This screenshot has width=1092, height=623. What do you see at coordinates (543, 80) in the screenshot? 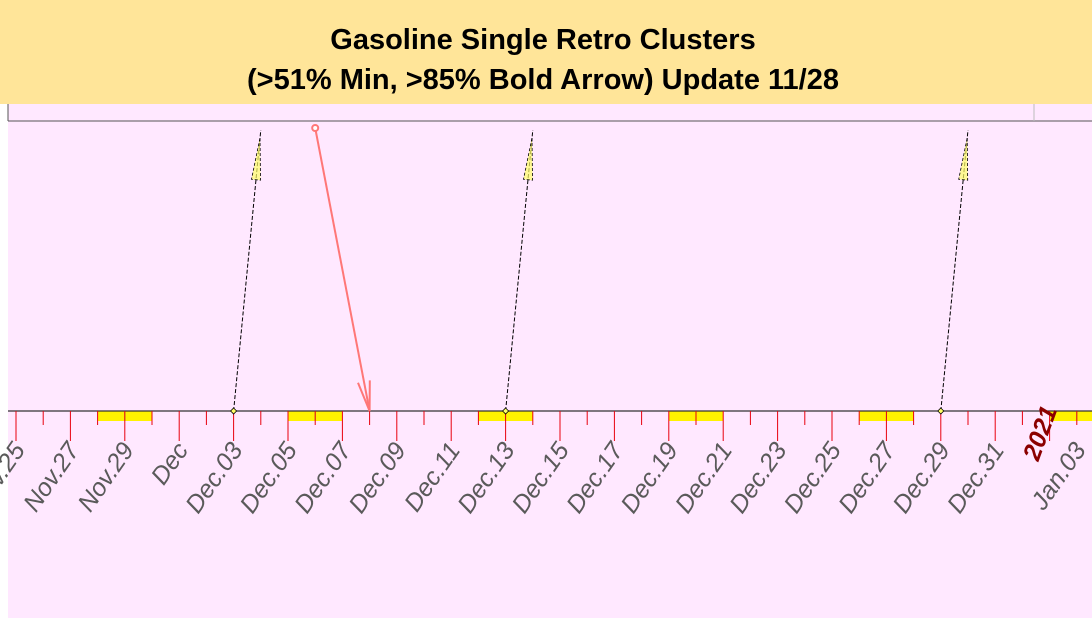
I see `chart-title-line-2: (>51% Min, >85% Bold Arrow) Update 11/28` at bounding box center [543, 80].